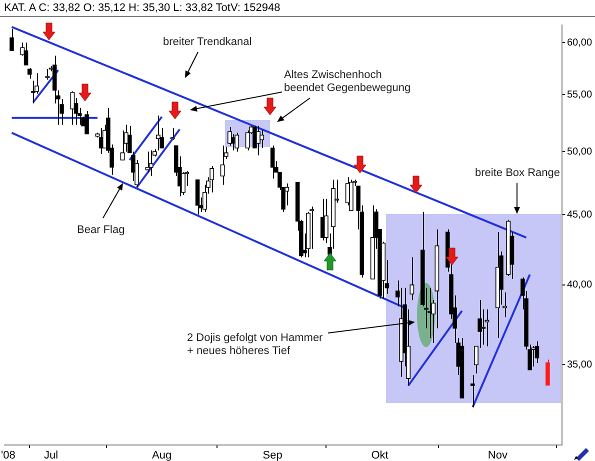 This screenshot has width=595, height=461. Describe the element at coordinates (272, 455) in the screenshot. I see `x-tick-label: Sep` at that location.